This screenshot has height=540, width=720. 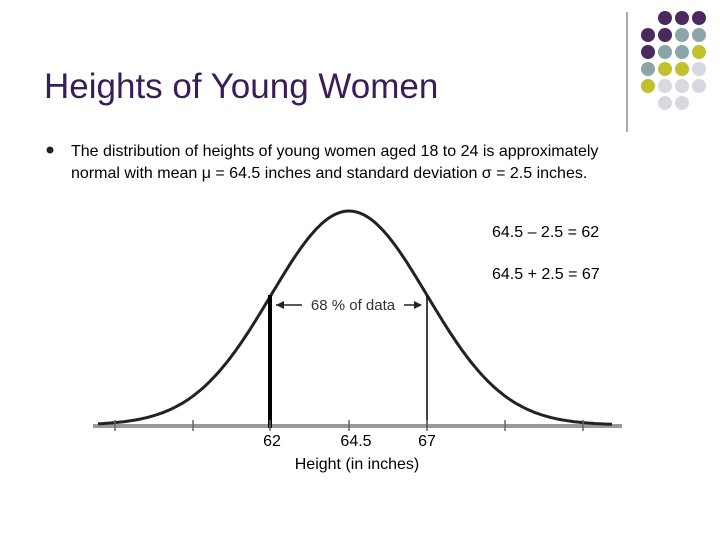 I want to click on tick-label: 67, so click(x=427, y=441).